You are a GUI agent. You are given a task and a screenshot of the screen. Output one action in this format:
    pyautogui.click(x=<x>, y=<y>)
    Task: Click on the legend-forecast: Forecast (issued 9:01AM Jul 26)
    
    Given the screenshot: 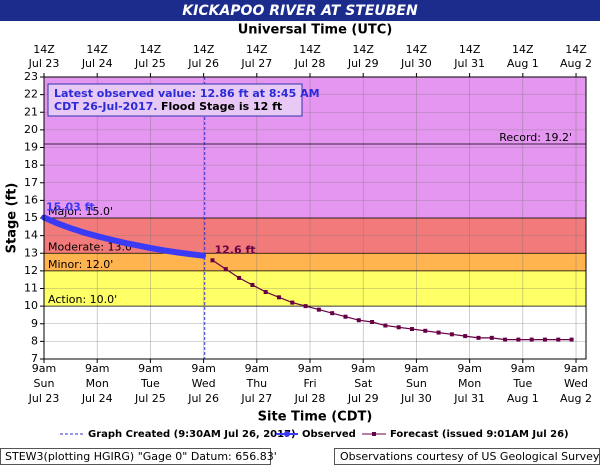 What is the action you would take?
    pyautogui.click(x=479, y=434)
    